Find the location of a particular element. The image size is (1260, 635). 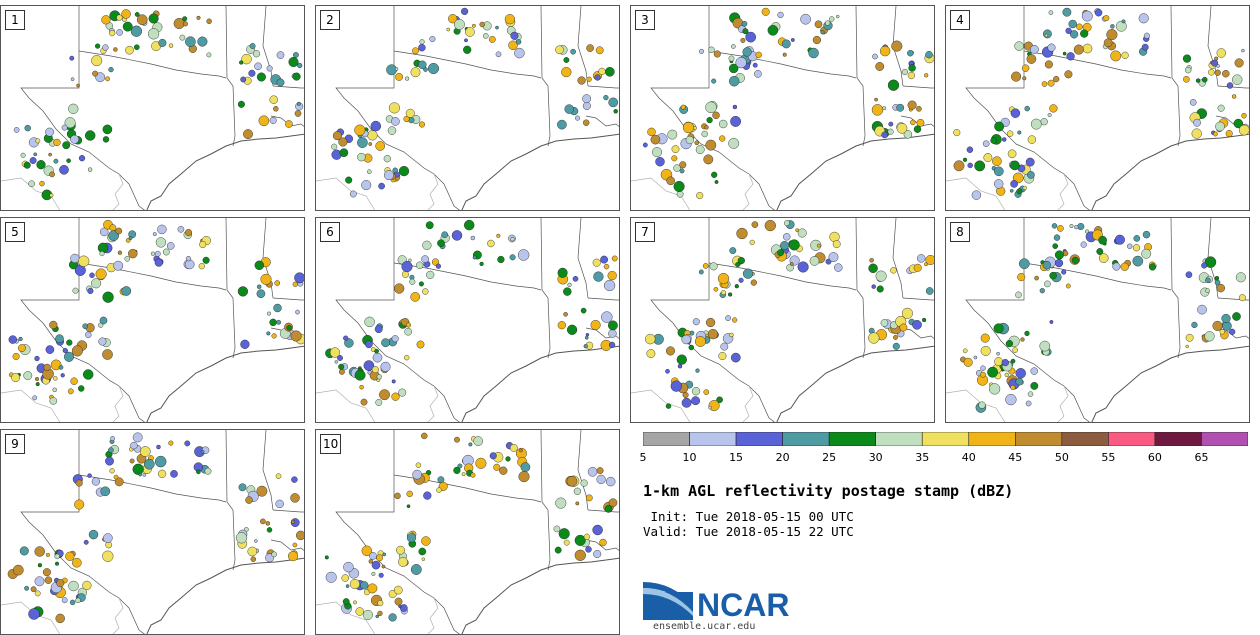

colorbar-swatch is located at coordinates (1178, 439).